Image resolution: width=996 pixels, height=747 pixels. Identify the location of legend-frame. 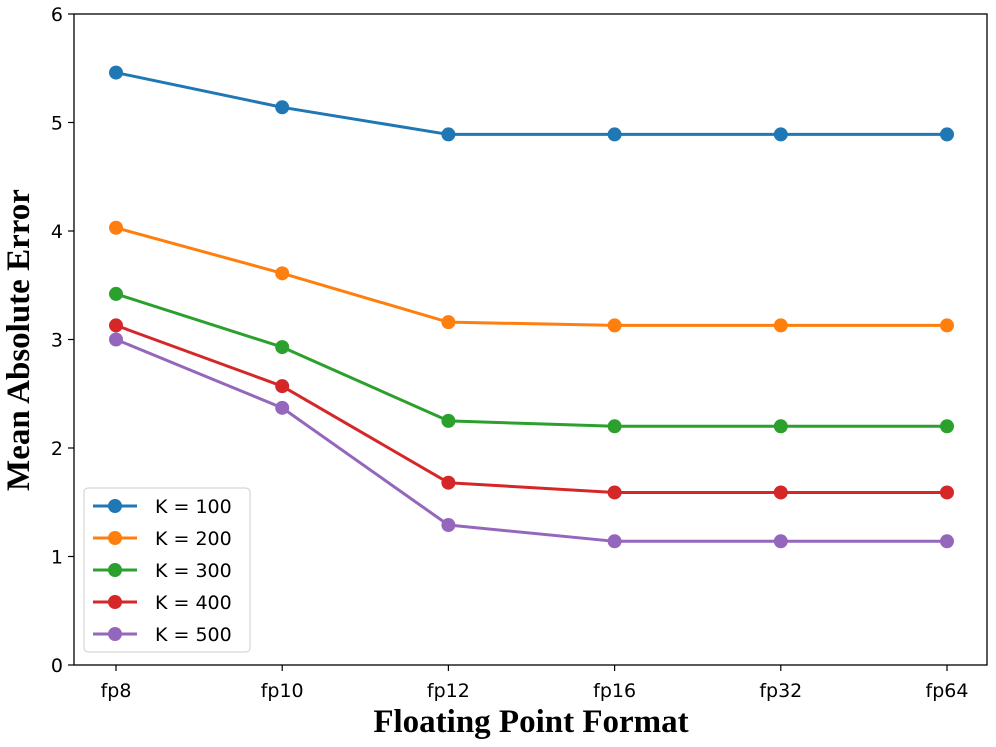
(167, 570).